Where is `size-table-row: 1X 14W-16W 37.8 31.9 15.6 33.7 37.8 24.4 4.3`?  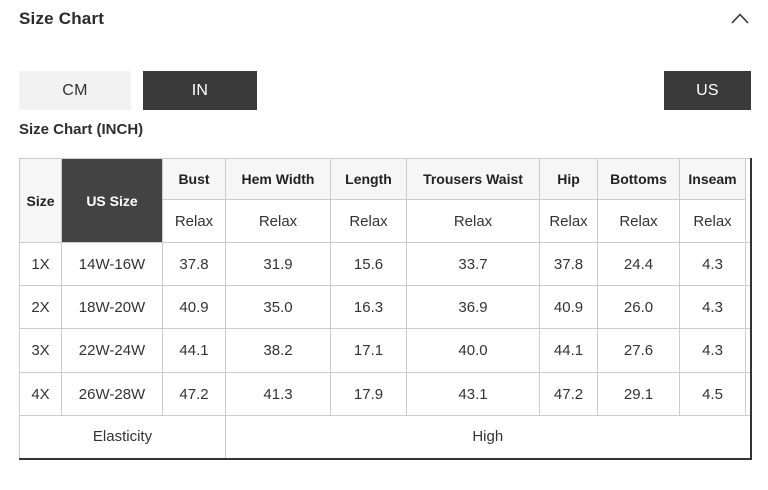
size-table-row: 1X 14W-16W 37.8 31.9 15.6 33.7 37.8 24.4 4.3 is located at coordinates (385, 264).